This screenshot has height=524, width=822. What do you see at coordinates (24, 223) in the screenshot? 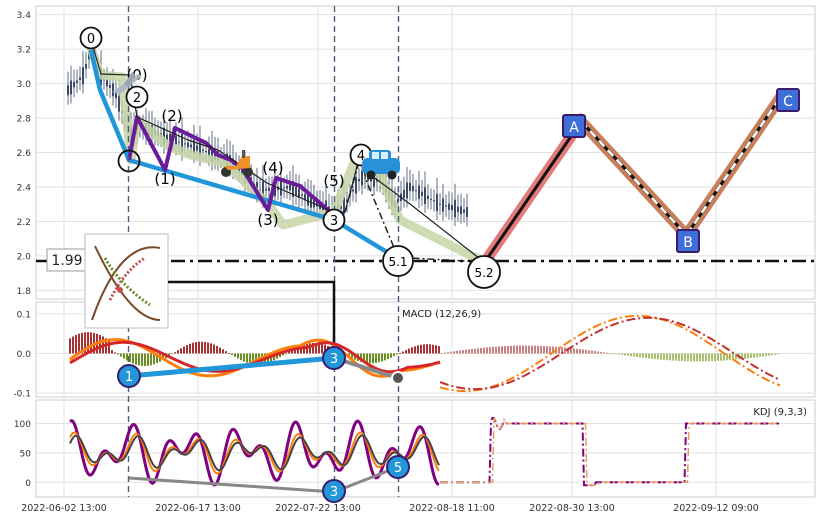
I see `y-tick-label: 2.2` at bounding box center [24, 223].